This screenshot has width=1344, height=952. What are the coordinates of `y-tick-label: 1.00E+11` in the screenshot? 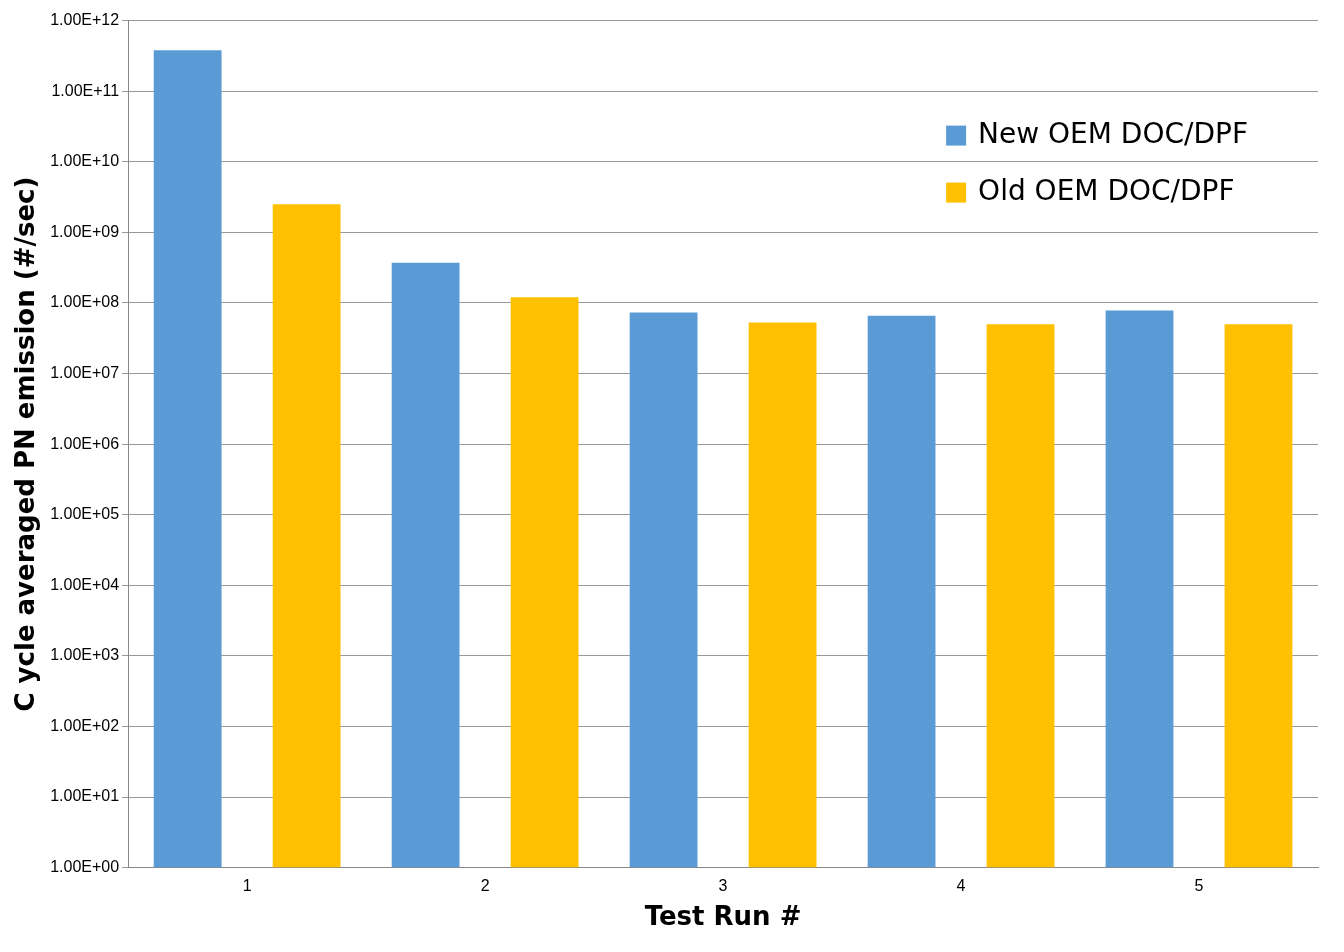 It's located at (85, 90).